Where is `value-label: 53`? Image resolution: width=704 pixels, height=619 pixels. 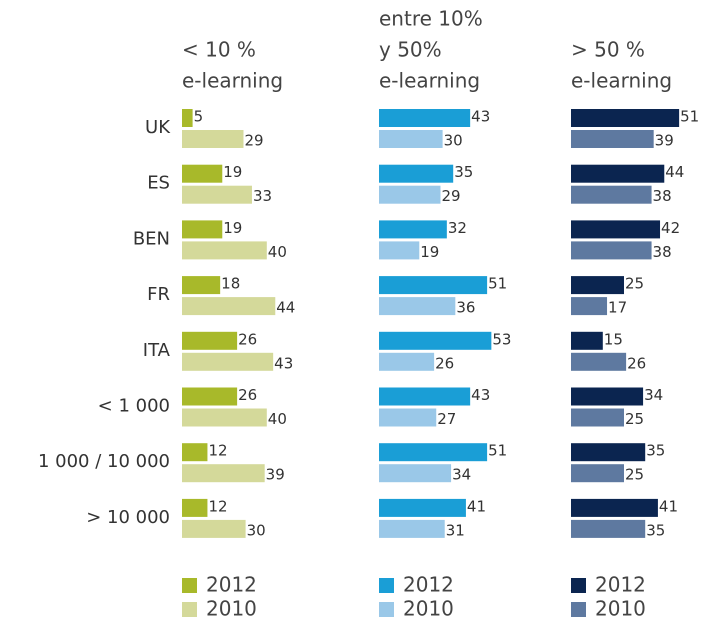 value-label: 53 is located at coordinates (501, 339).